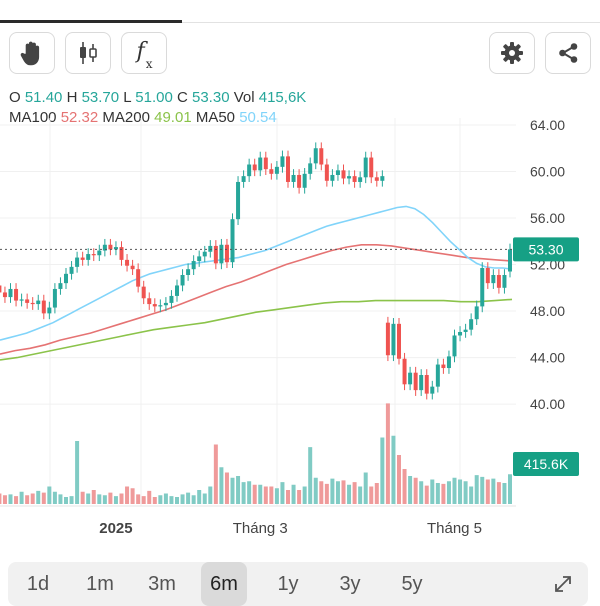 Image resolution: width=600 pixels, height=606 pixels. Describe the element at coordinates (412, 583) in the screenshot. I see `range-tab-5y: 5y` at that location.